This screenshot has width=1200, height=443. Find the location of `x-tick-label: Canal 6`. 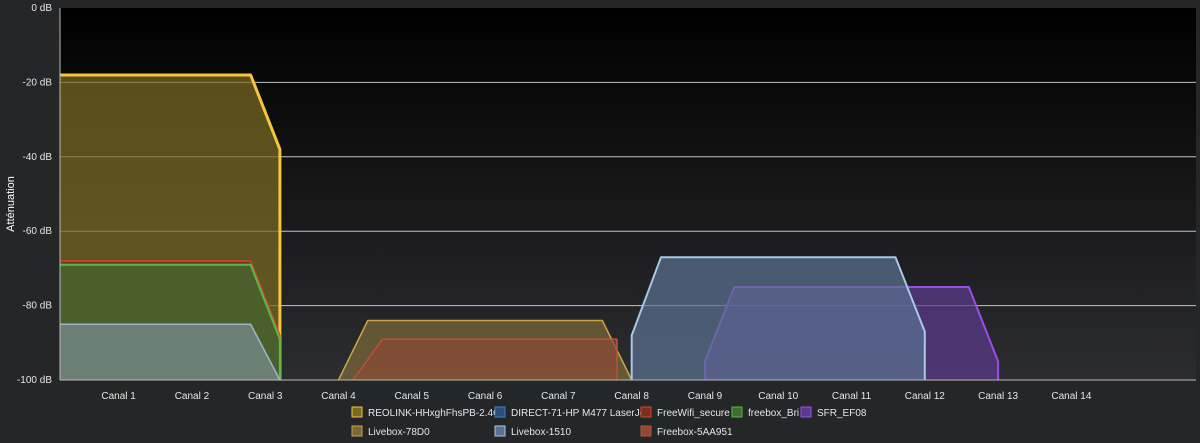

x-tick-label: Canal 6 is located at coordinates (485, 396).